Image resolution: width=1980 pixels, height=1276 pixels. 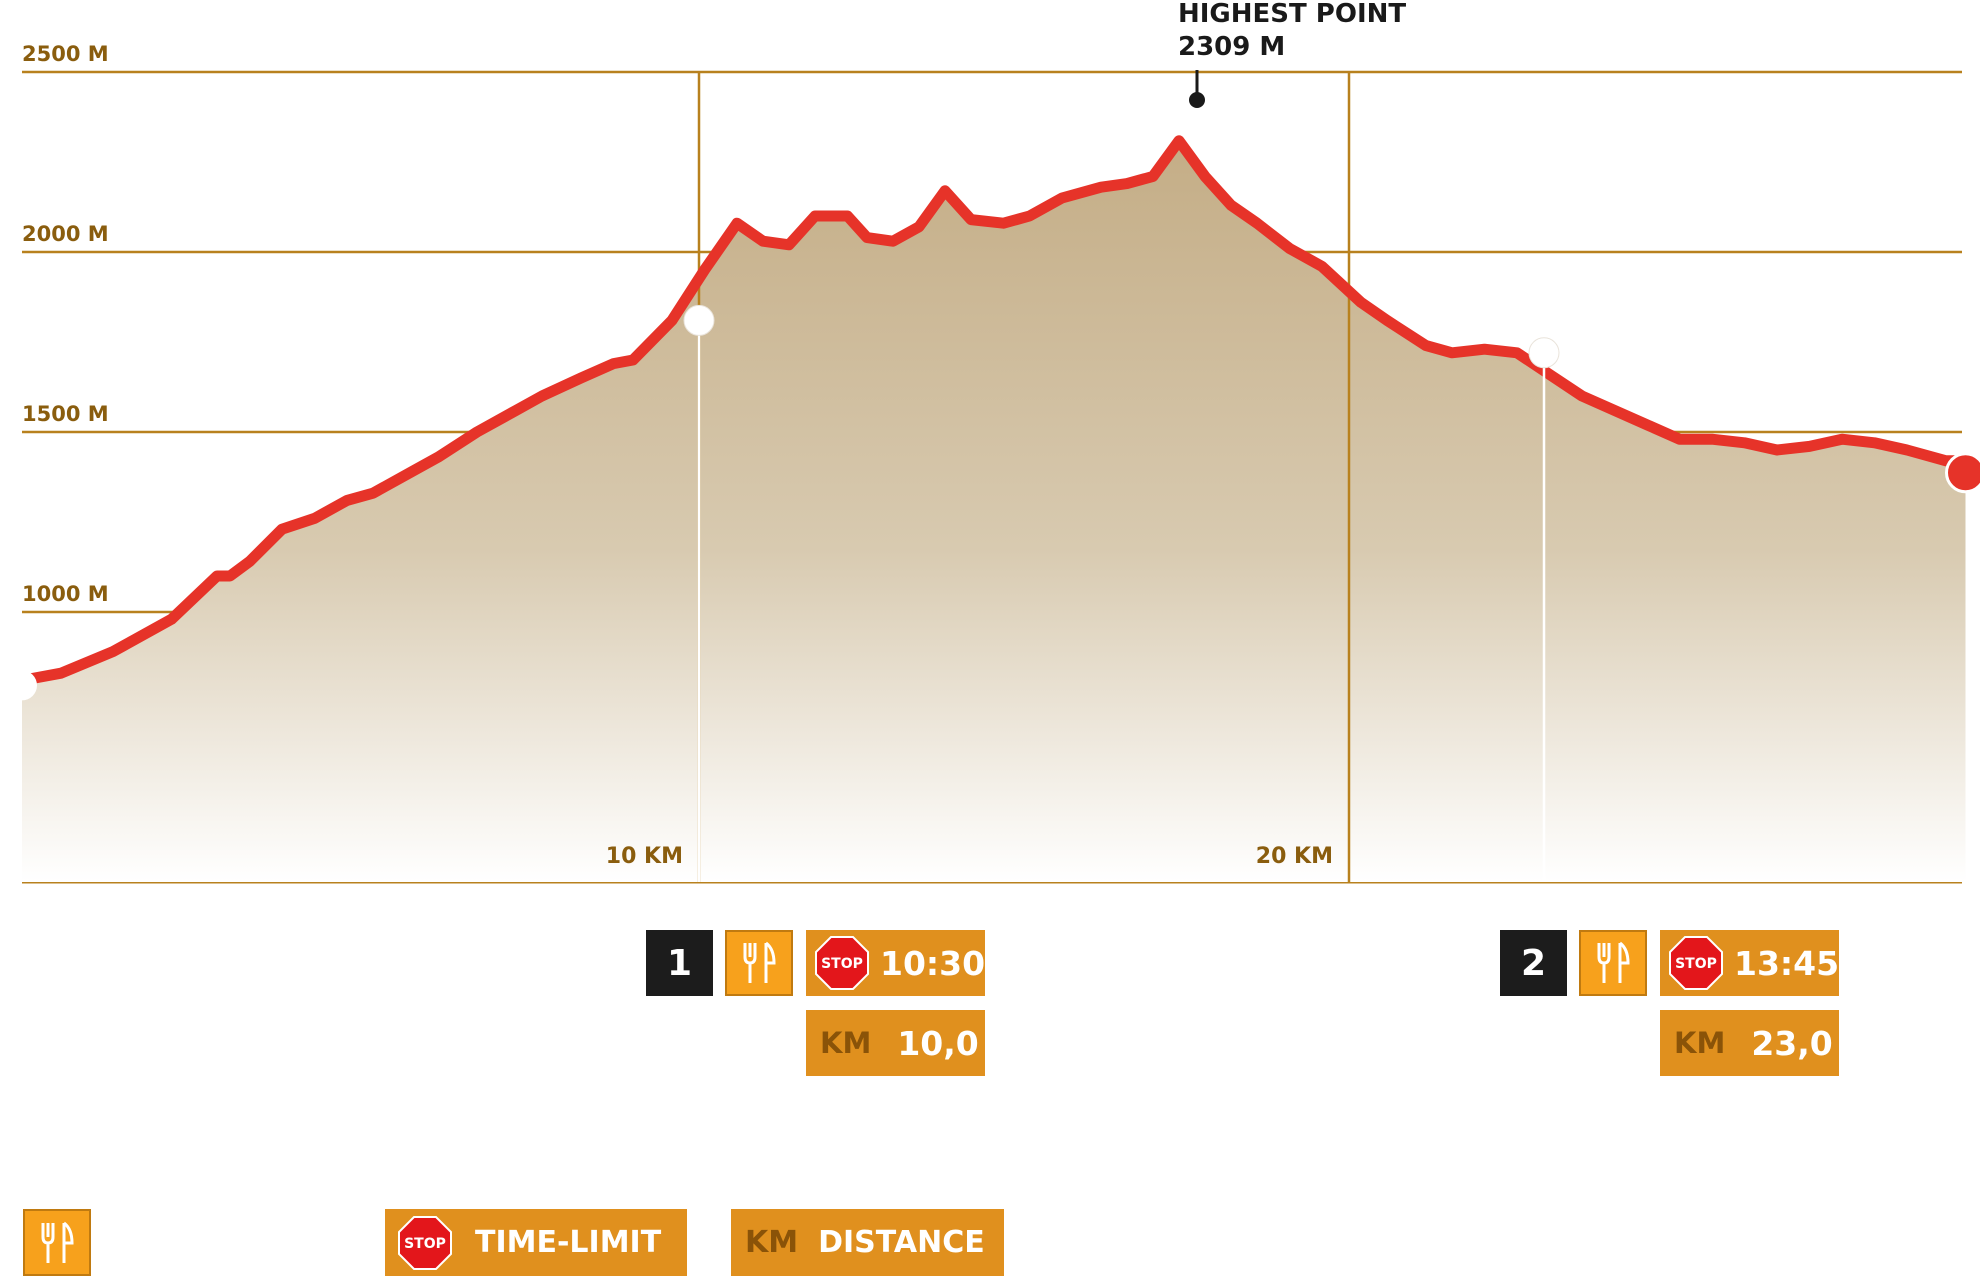 I want to click on checkpoint-1-number: 1, so click(x=679, y=963).